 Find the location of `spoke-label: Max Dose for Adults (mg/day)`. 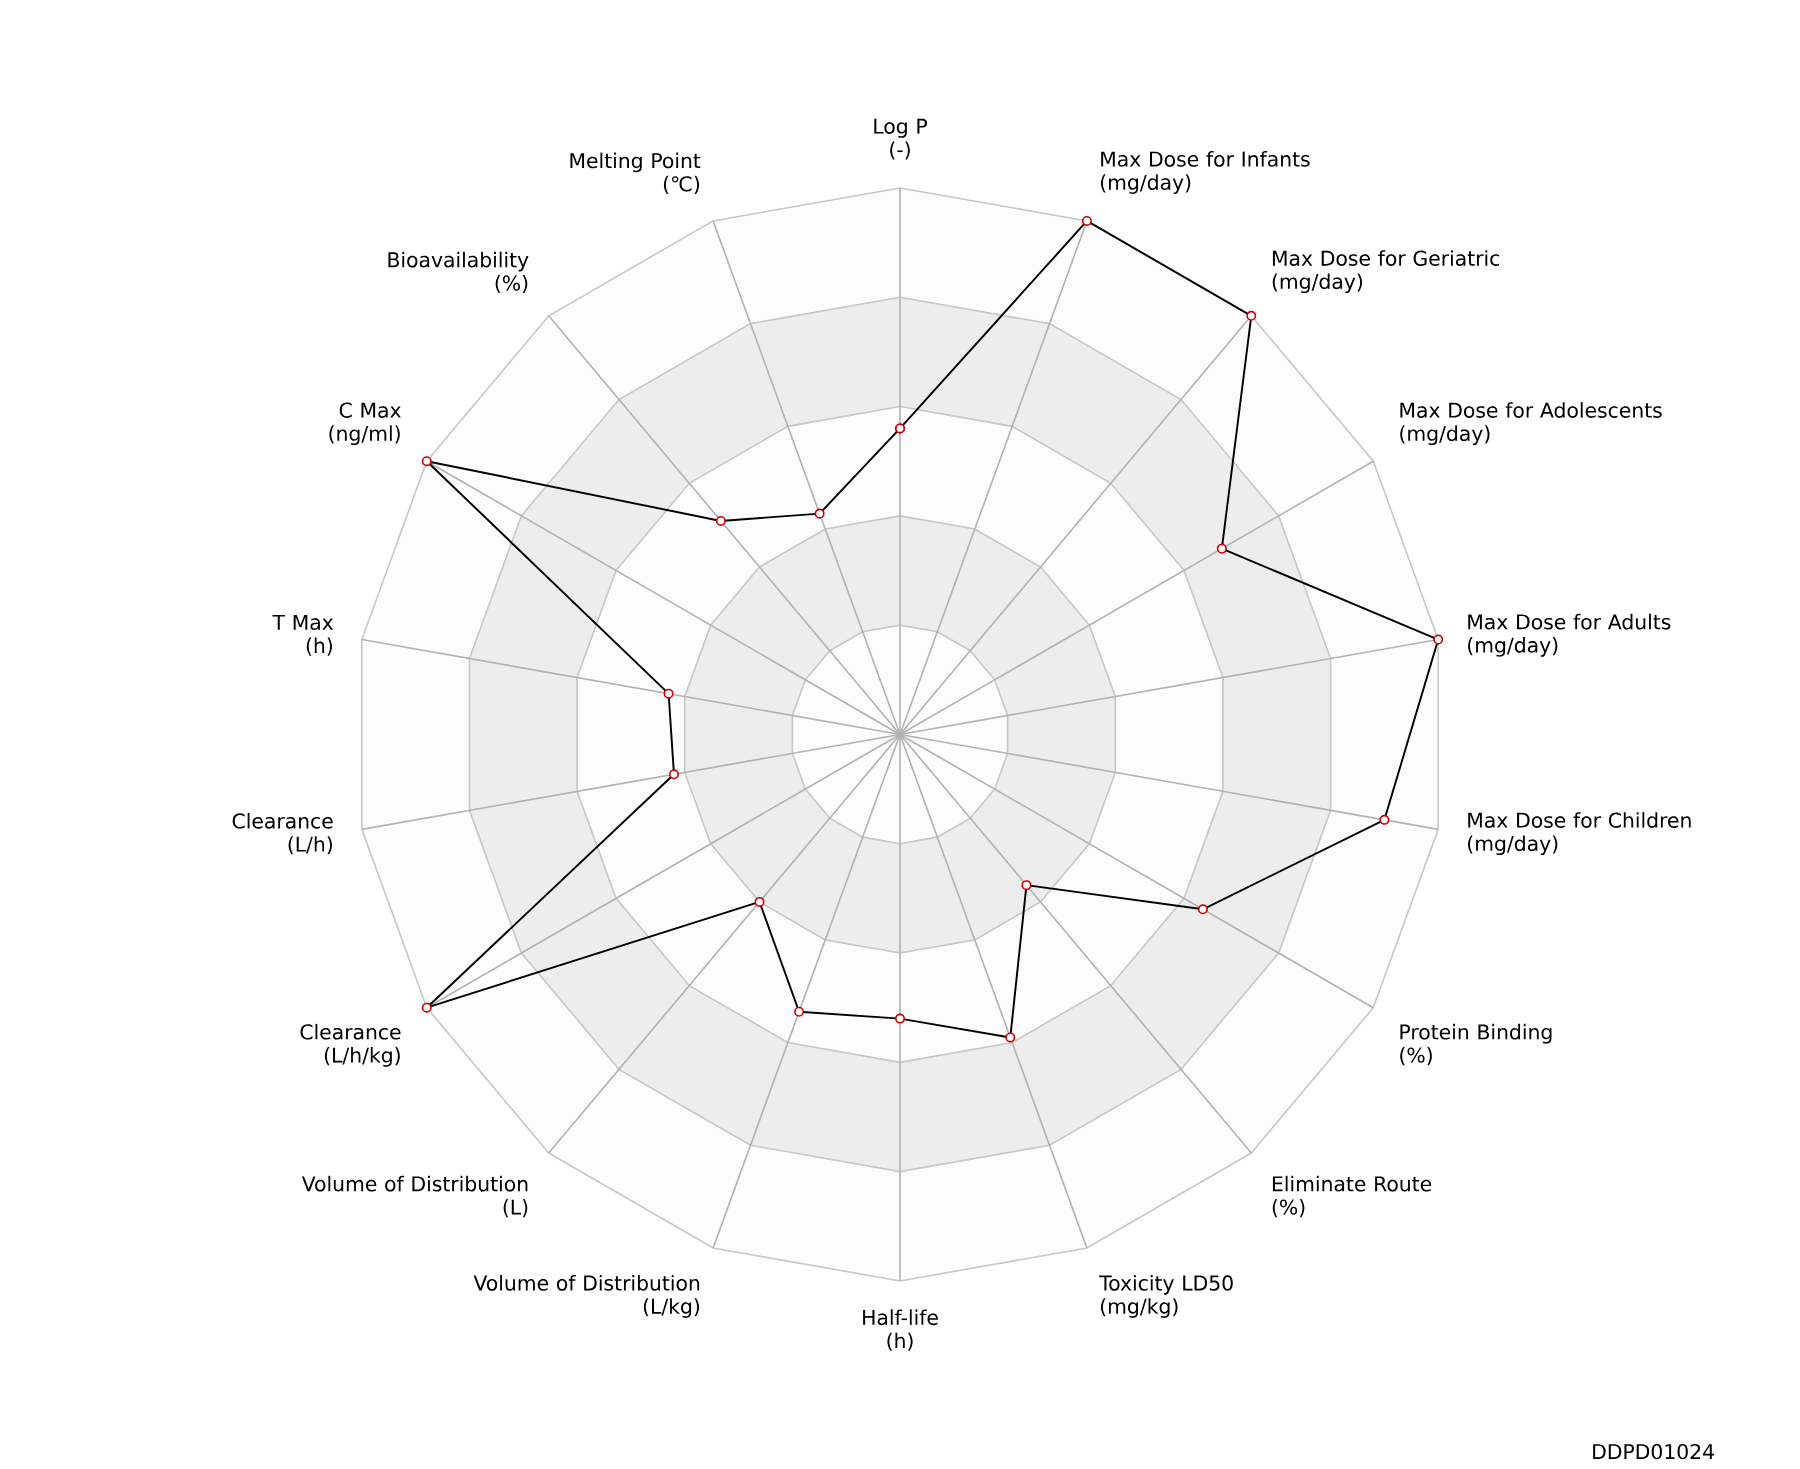

spoke-label: Max Dose for Adults (mg/day) is located at coordinates (1569, 635).